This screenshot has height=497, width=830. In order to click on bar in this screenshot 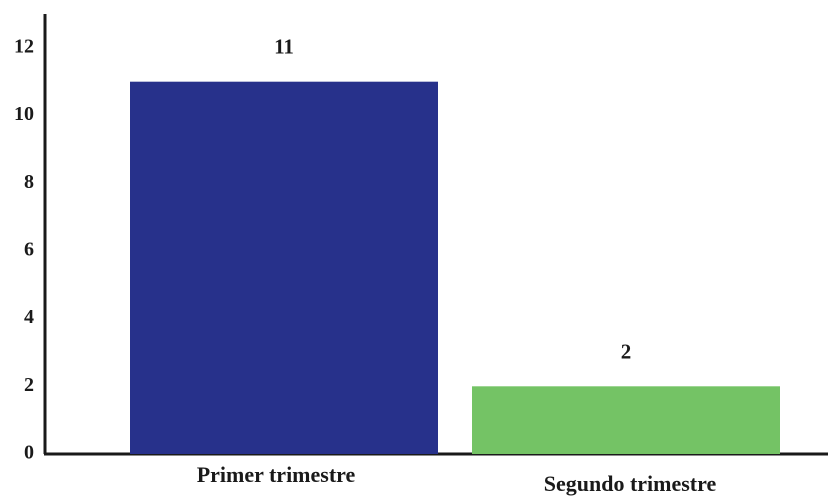, I will do `click(626, 420)`.